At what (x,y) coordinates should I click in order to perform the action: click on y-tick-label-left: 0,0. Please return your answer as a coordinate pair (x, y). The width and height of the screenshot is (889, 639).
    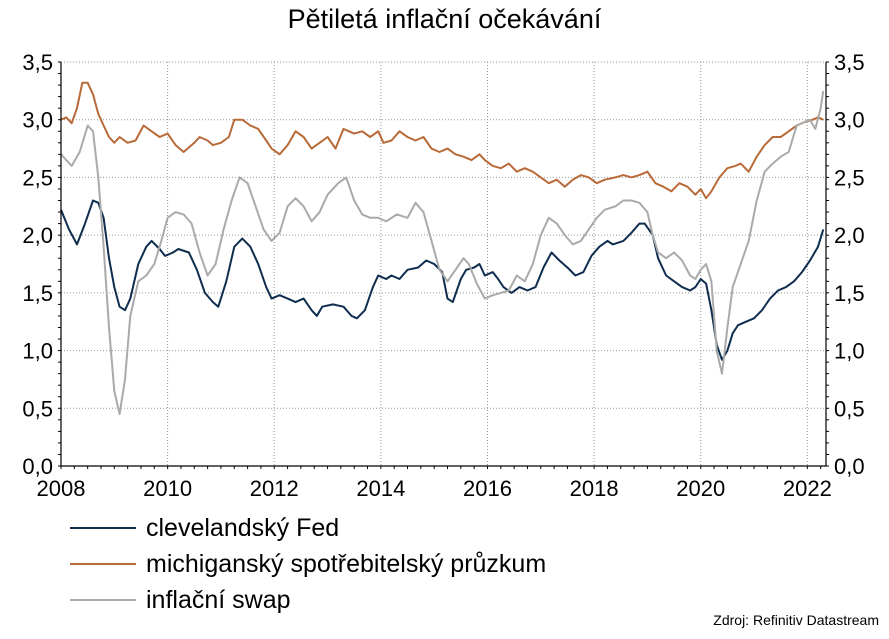
    Looking at the image, I should click on (37, 466).